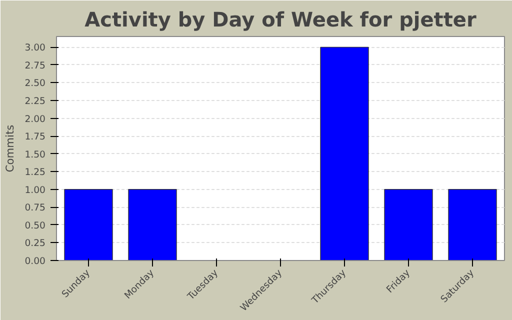 The image size is (512, 320). What do you see at coordinates (35, 172) in the screenshot?
I see `y-tick-label: 1.25` at bounding box center [35, 172].